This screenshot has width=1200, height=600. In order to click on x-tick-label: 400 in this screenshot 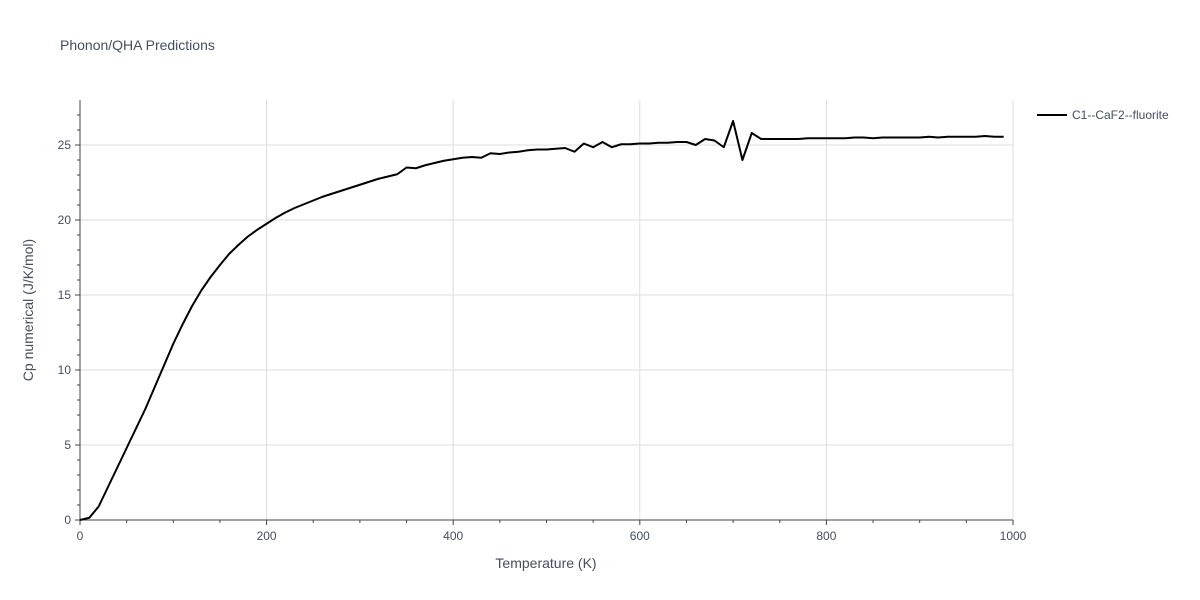, I will do `click(453, 536)`.